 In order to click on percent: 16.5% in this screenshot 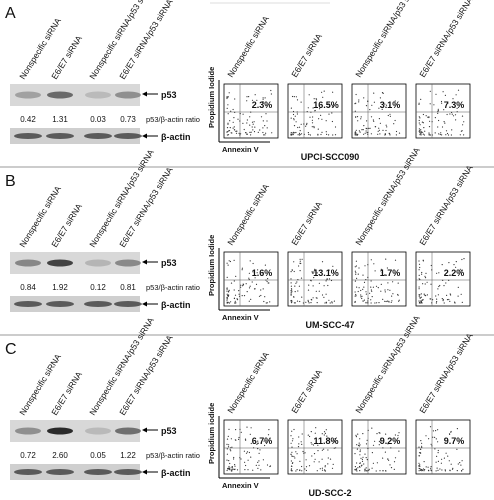, I will do `click(326, 105)`.